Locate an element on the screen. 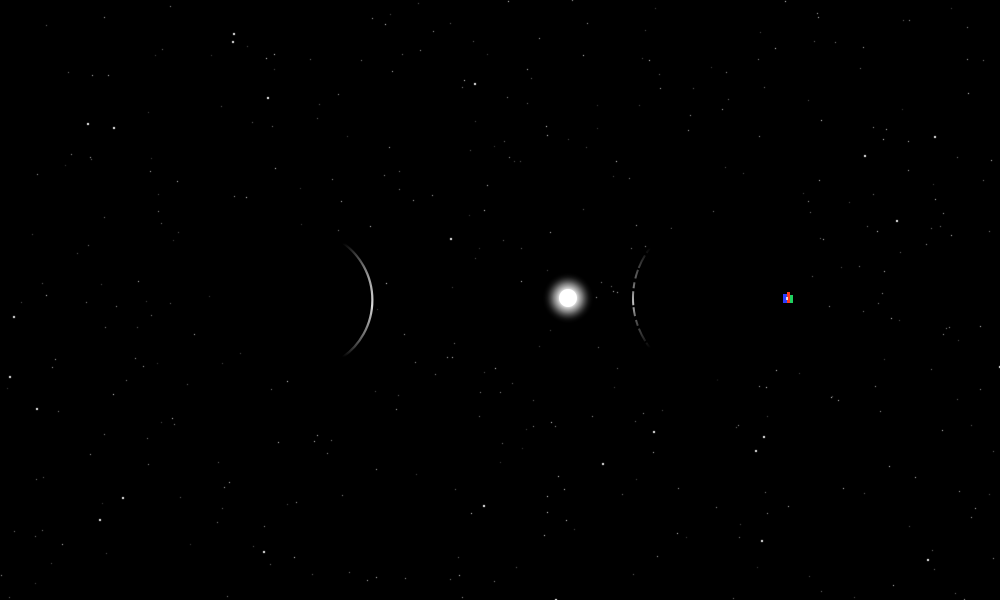 The height and width of the screenshot is (600, 1000). glowing-star is located at coordinates (568, 298).